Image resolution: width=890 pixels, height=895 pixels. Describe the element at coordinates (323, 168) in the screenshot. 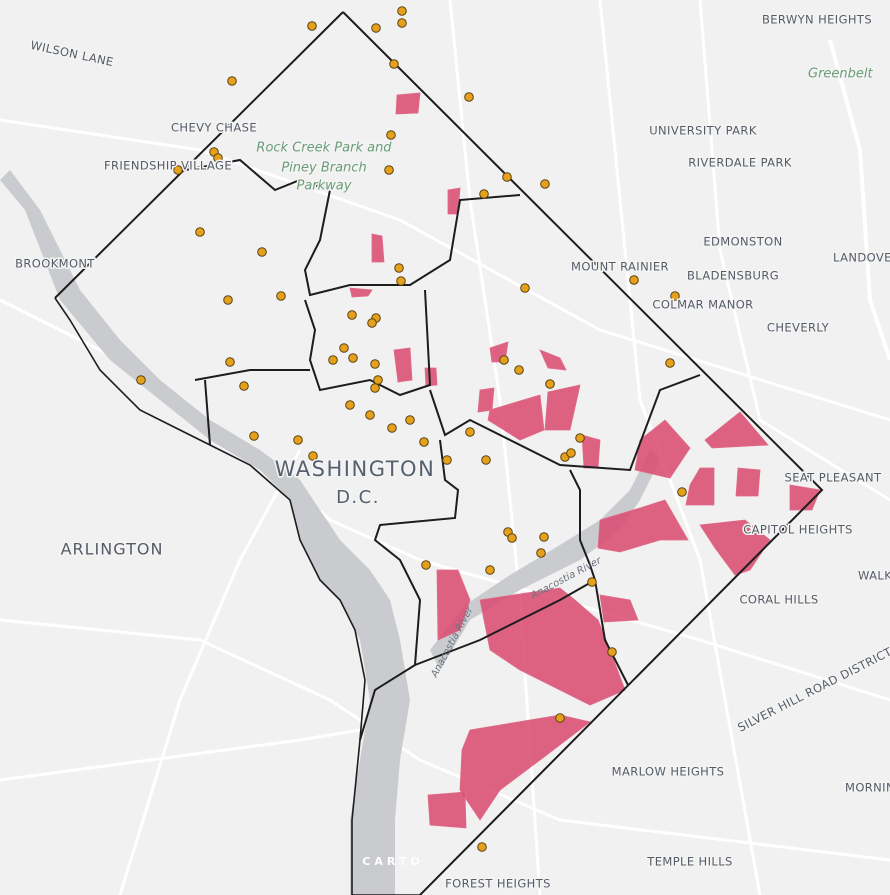

I see `park-label: Piney Branch` at that location.